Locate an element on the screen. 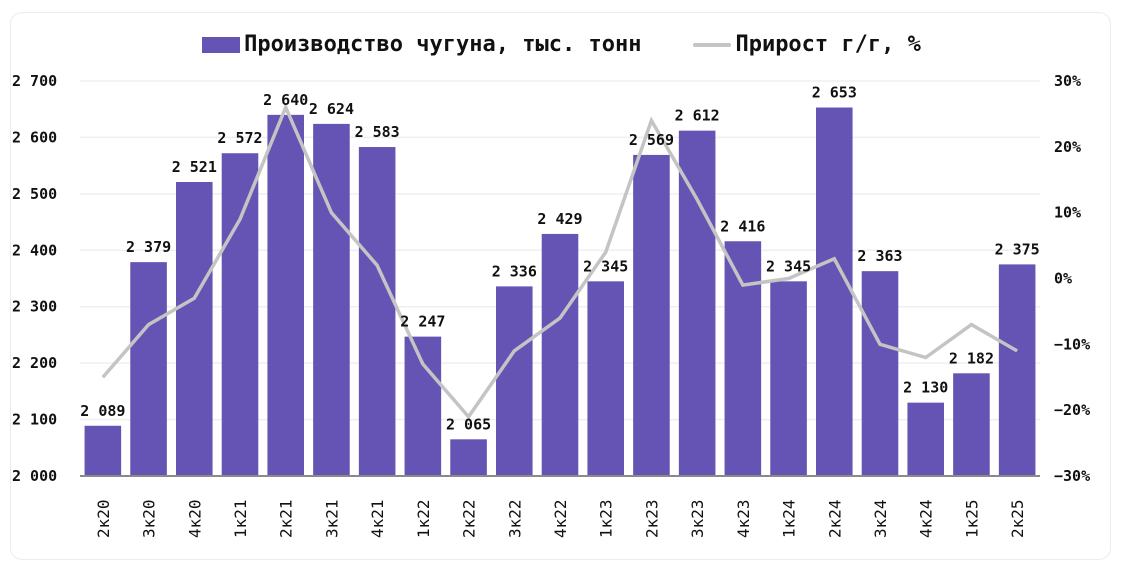 This screenshot has width=1123, height=576. x-axis-tick: 3к24 is located at coordinates (880, 518).